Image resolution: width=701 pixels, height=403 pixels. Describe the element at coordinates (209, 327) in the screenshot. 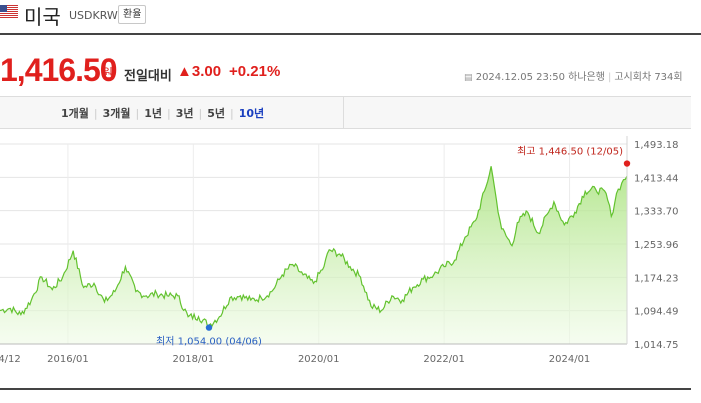

I see `min-point-marker` at that location.